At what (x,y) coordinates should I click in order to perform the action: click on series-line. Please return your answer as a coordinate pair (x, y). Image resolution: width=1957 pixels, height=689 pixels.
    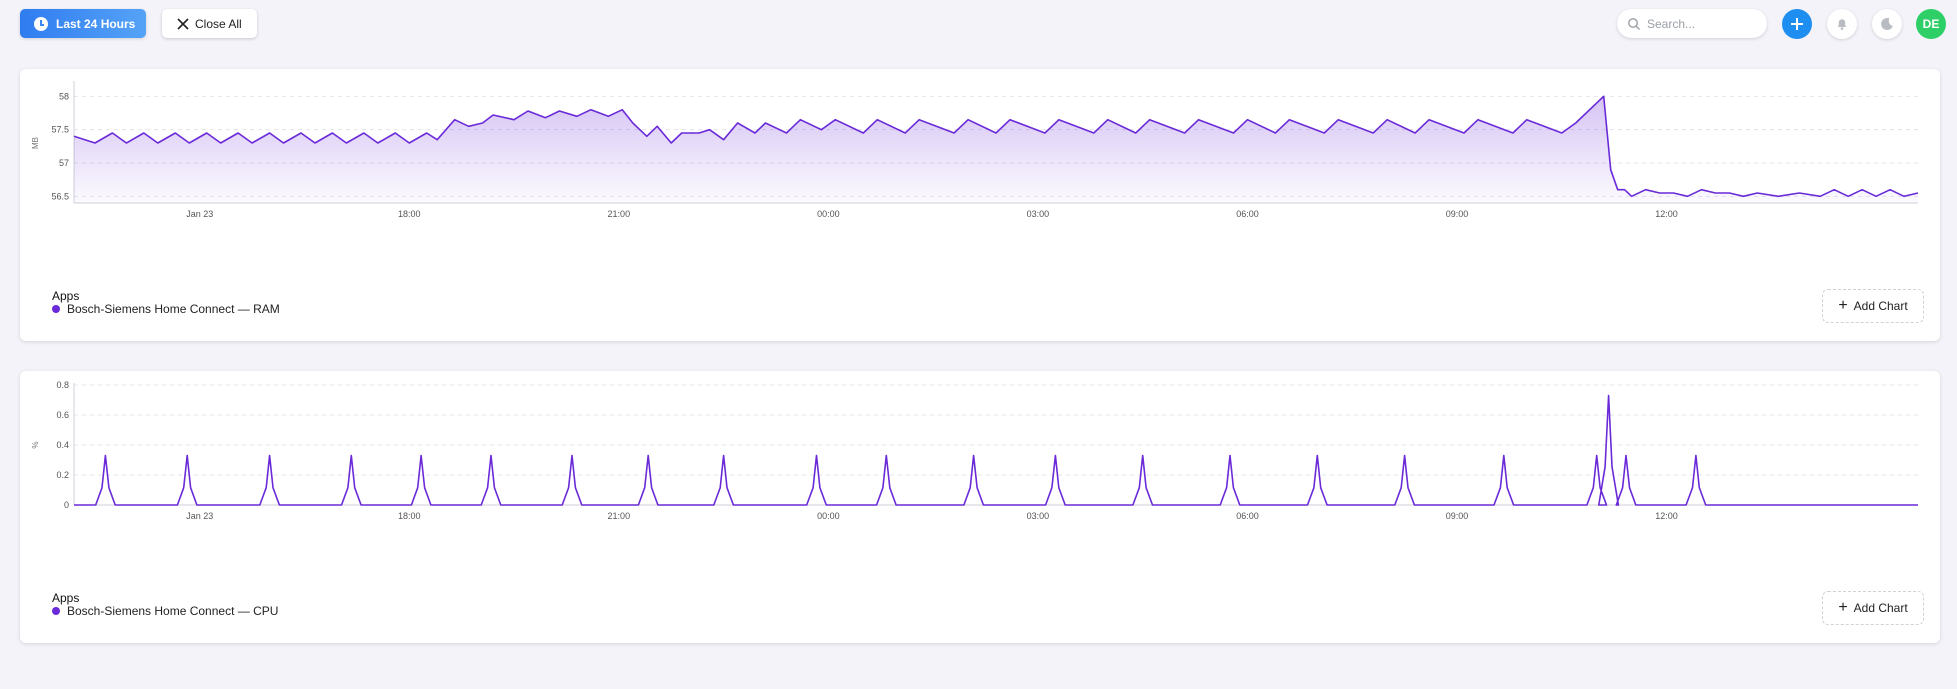
    Looking at the image, I should click on (996, 146).